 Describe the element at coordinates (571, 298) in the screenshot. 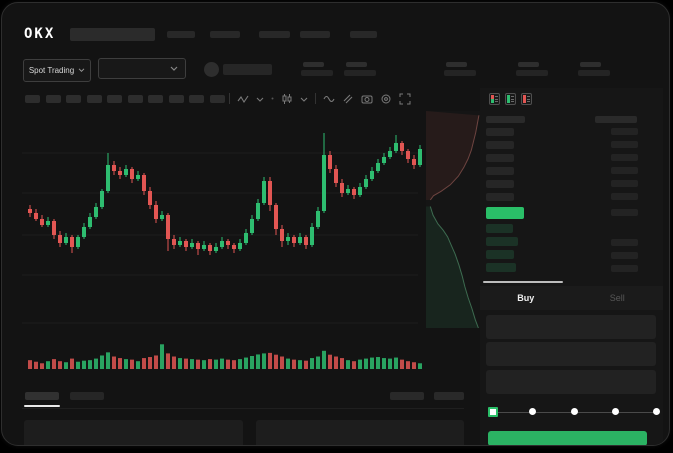

I see `trade-tabs: Buy Sell` at that location.